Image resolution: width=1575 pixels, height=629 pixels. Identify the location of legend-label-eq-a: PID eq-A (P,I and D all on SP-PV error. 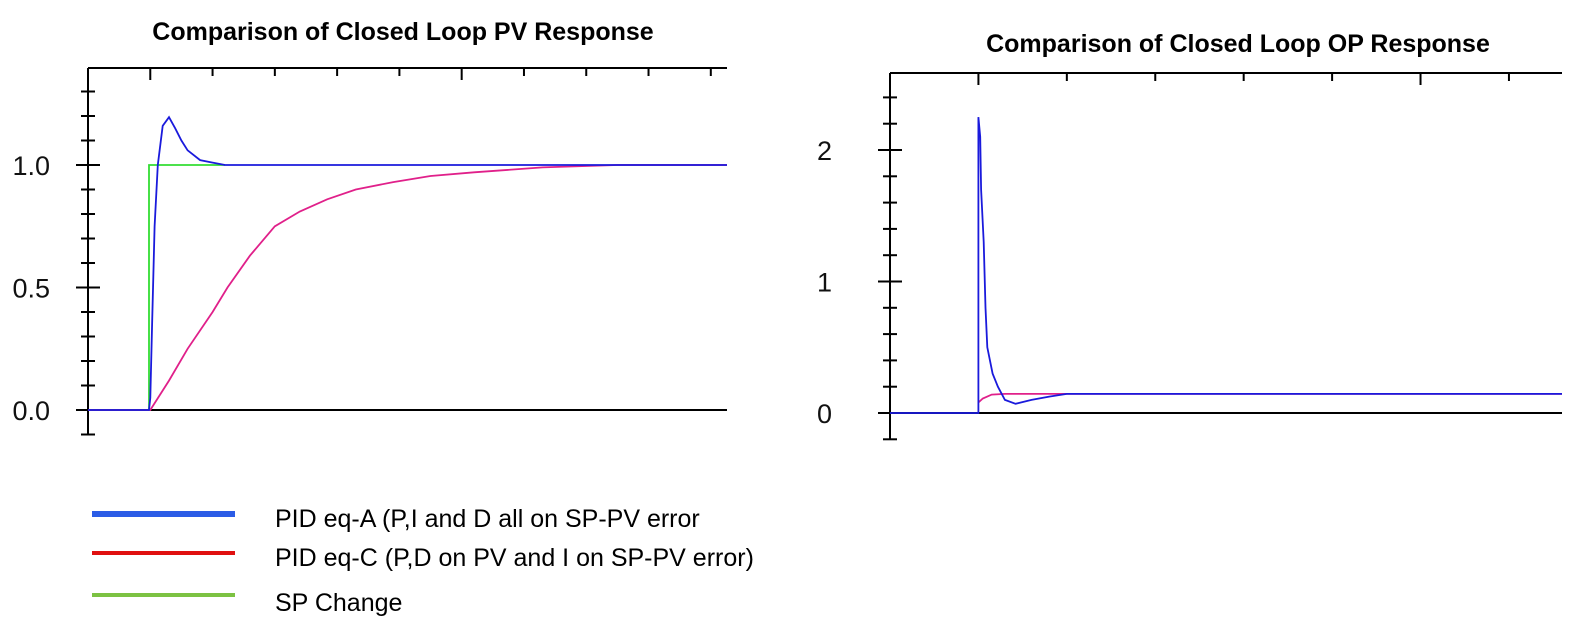
(487, 519).